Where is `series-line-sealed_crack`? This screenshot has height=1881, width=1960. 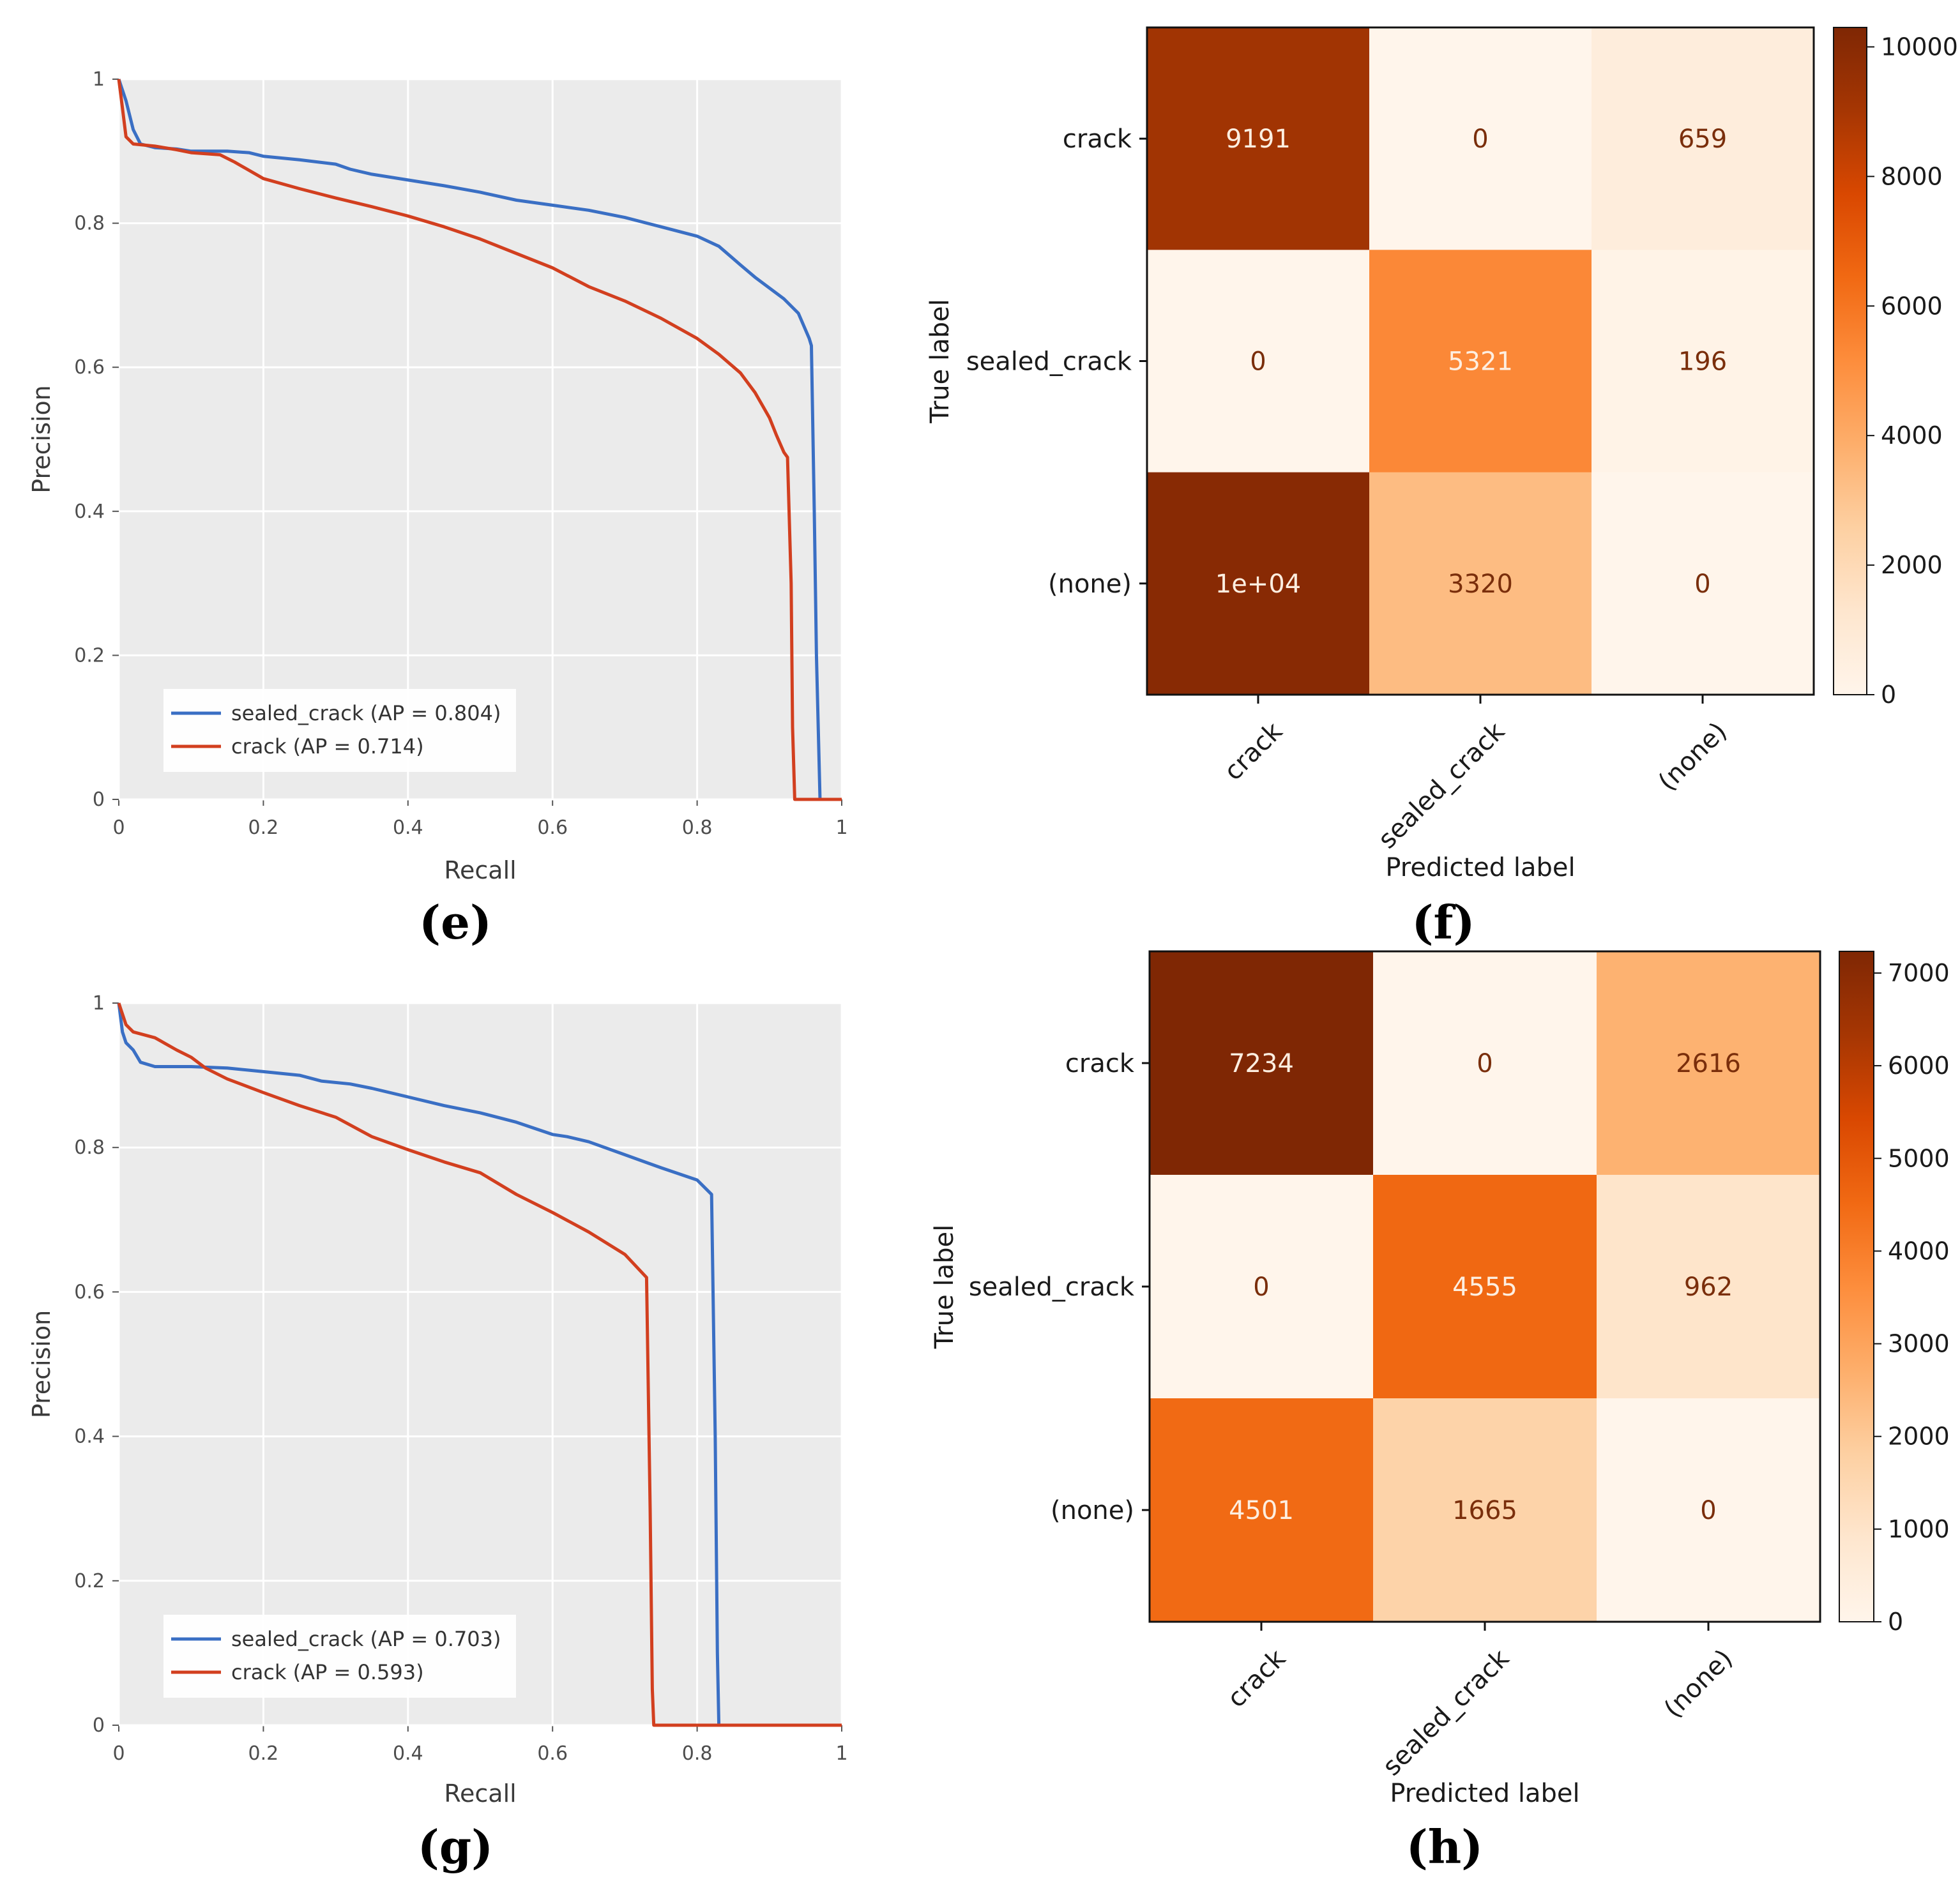
series-line-sealed_crack is located at coordinates (479, 1364).